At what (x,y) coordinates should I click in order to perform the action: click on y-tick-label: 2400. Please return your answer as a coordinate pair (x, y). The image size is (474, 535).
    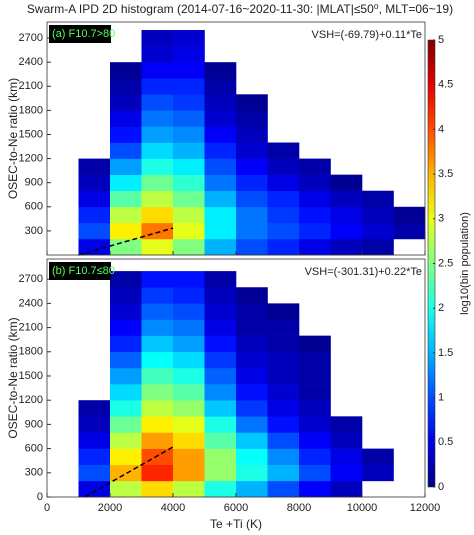
    Looking at the image, I should click on (31, 303).